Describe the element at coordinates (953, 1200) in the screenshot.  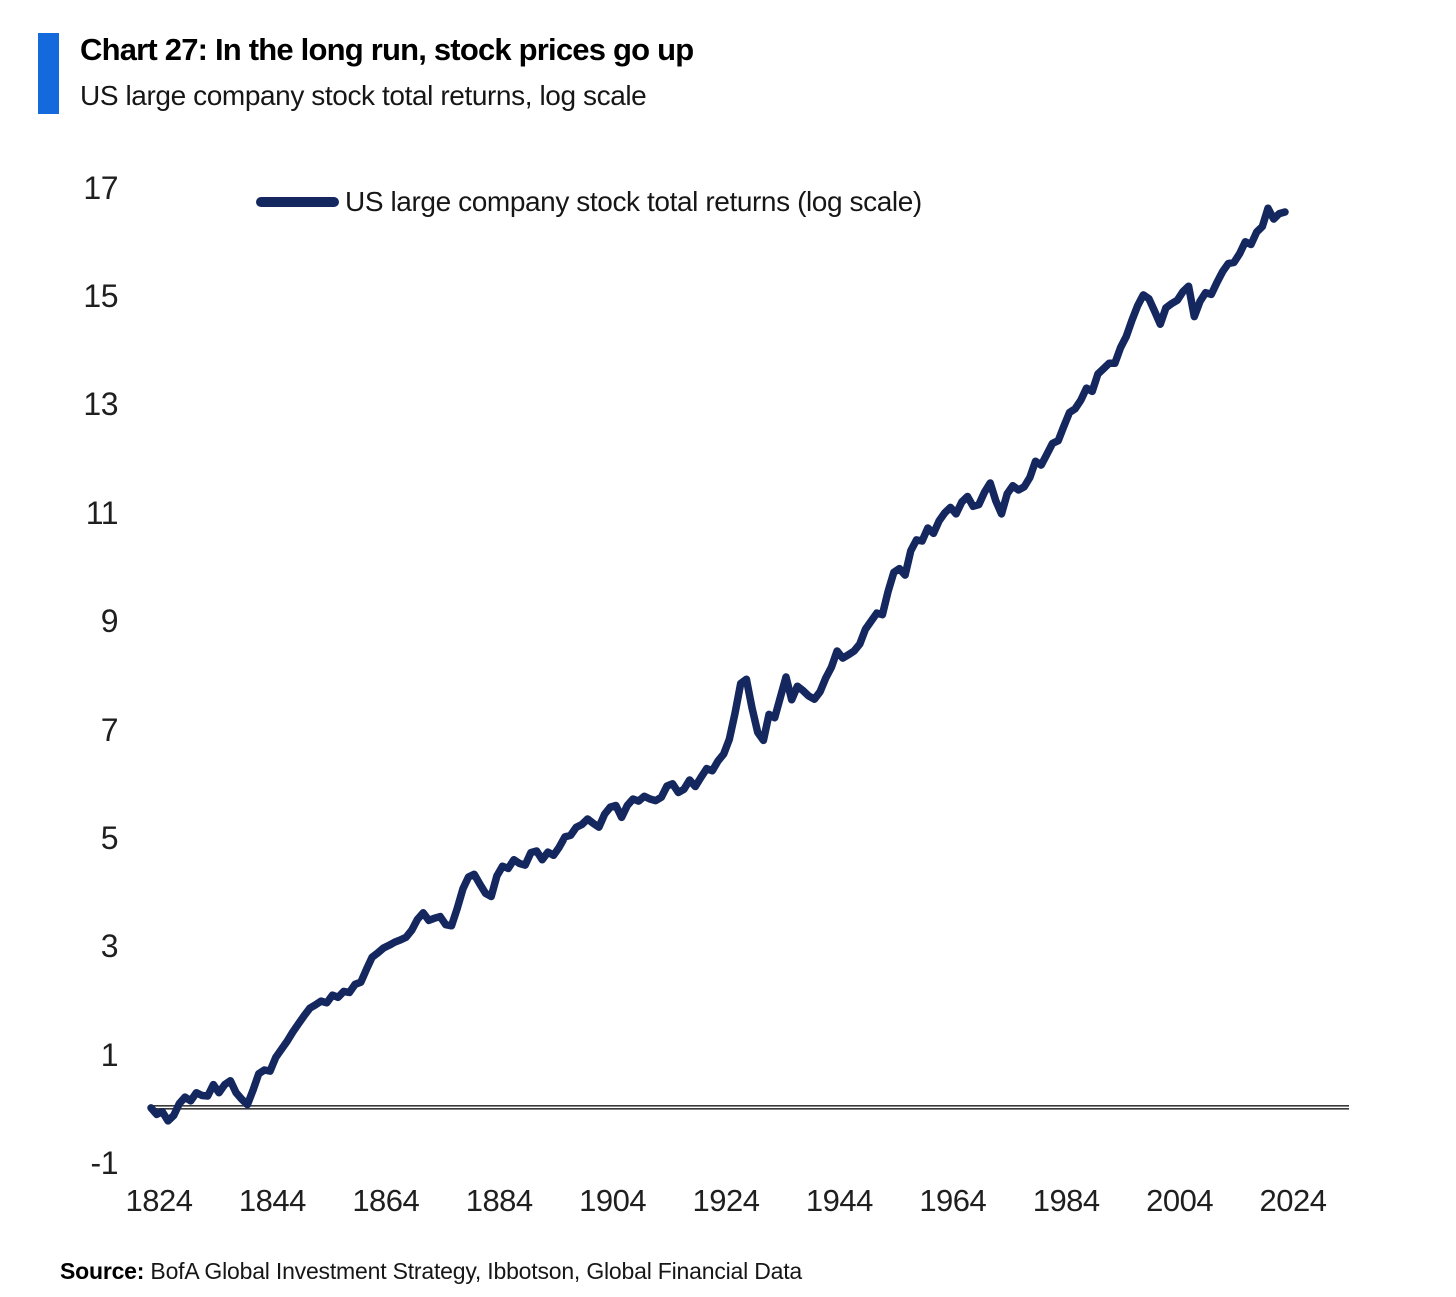
I see `x-tick-label: 1964` at that location.